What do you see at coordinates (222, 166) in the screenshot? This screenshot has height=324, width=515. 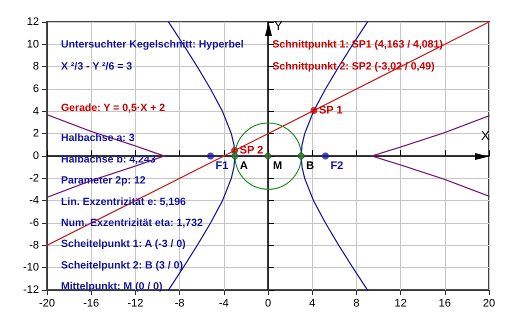 I see `annotation: F1` at bounding box center [222, 166].